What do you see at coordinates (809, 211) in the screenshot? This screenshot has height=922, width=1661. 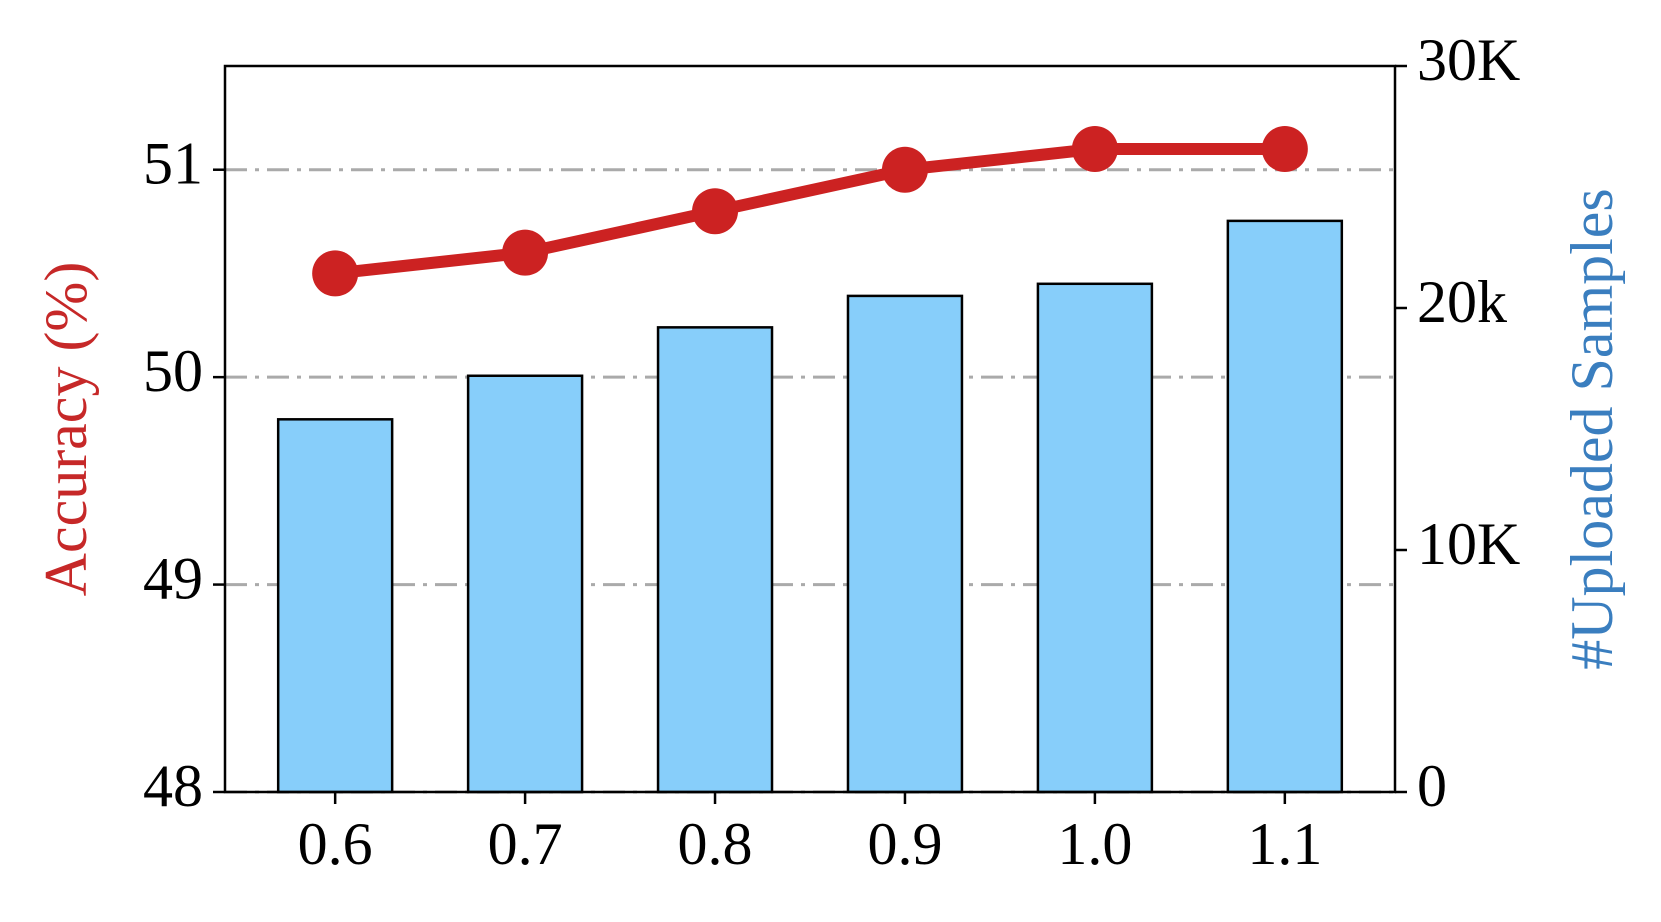 I see `line` at bounding box center [809, 211].